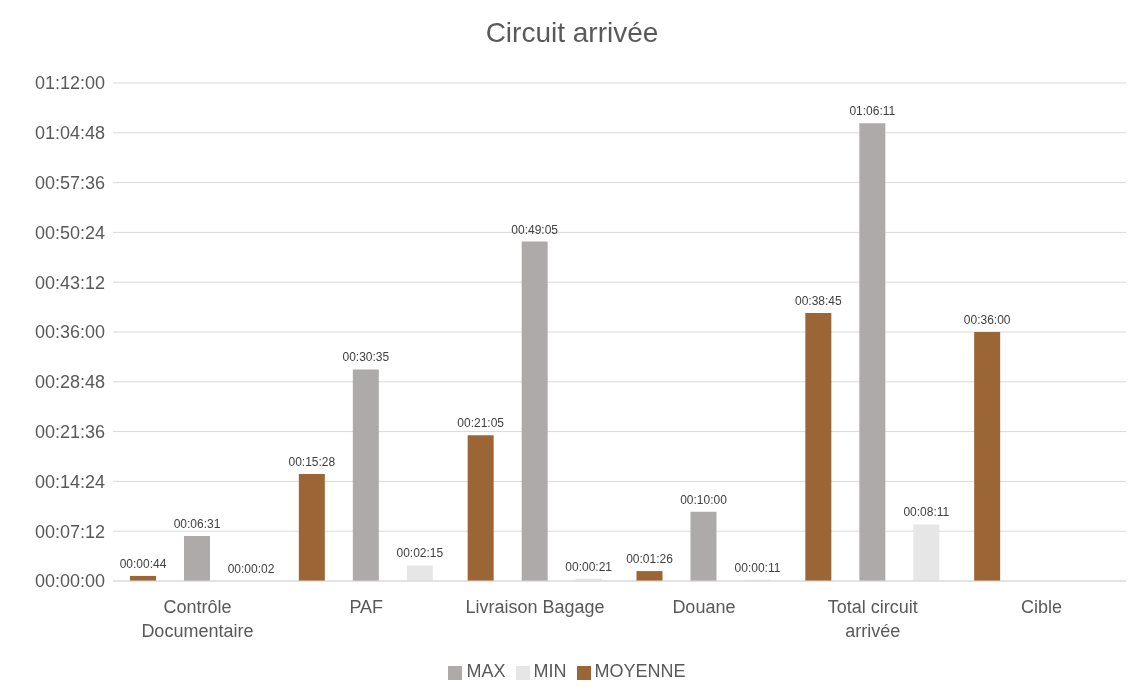  I want to click on y-tick-label: 00:43:12, so click(69, 282).